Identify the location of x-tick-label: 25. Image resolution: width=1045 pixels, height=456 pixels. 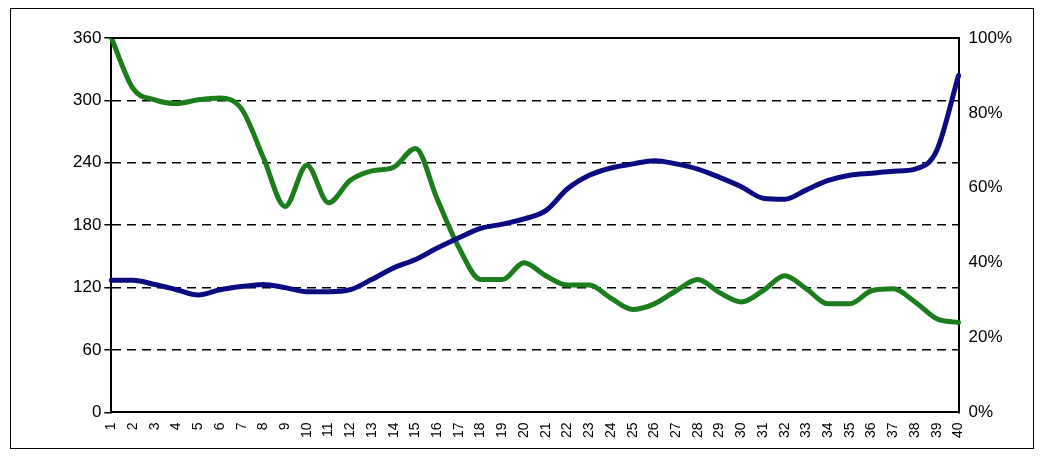
(631, 430).